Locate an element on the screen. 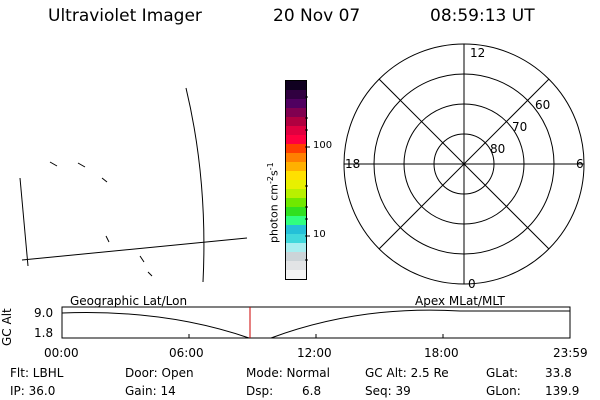 Image resolution: width=600 pixels, height=400 pixels. geo-latitude-line is located at coordinates (134, 249).